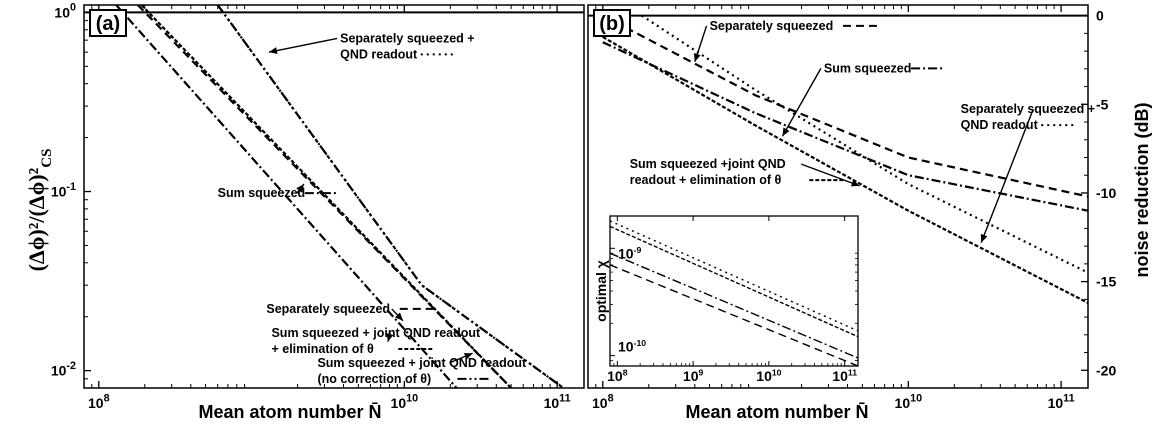 Image resolution: width=1163 pixels, height=426 pixels. I want to click on inset-y-tick-label-2-exp: -9, so click(638, 250).